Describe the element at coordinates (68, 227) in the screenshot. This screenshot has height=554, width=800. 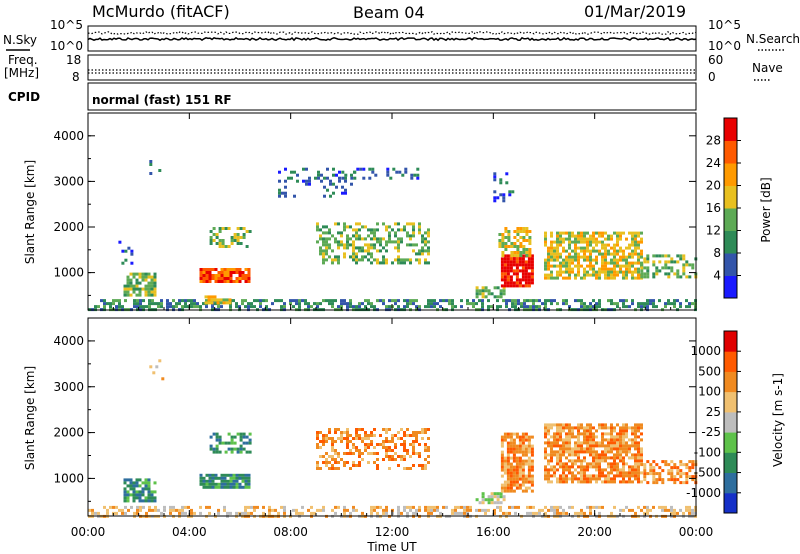
I see `power-ytick-label: 2000` at that location.